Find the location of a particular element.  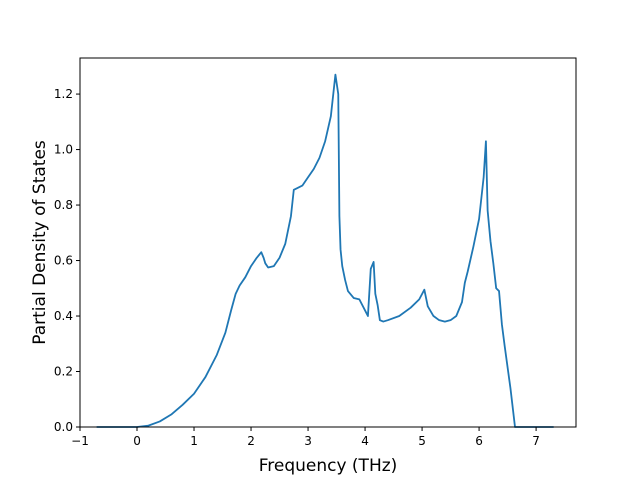

x-tick-label: 5 is located at coordinates (422, 441).